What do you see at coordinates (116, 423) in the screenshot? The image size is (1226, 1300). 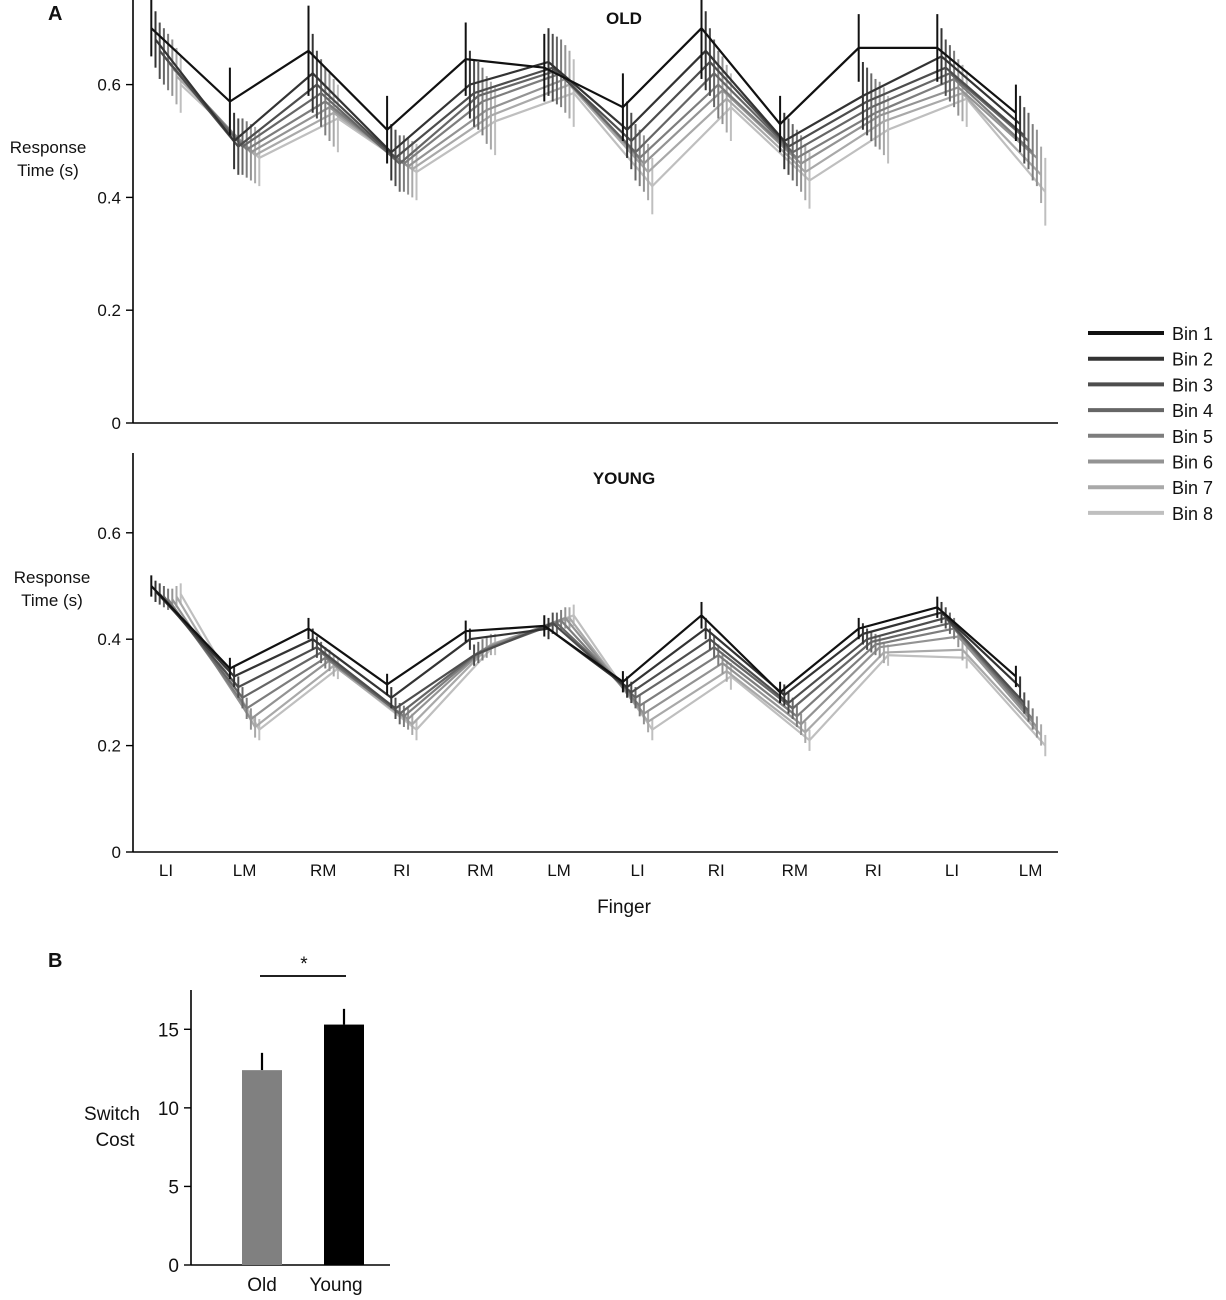 I see `old-y-tick-label: 0` at bounding box center [116, 423].